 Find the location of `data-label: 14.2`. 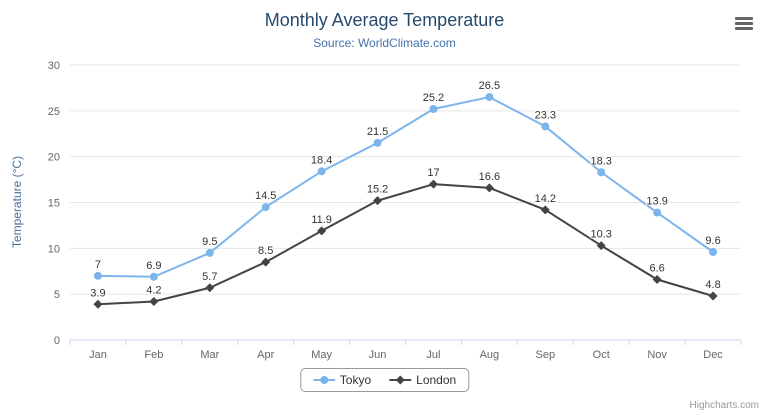

data-label: 14.2 is located at coordinates (545, 199).